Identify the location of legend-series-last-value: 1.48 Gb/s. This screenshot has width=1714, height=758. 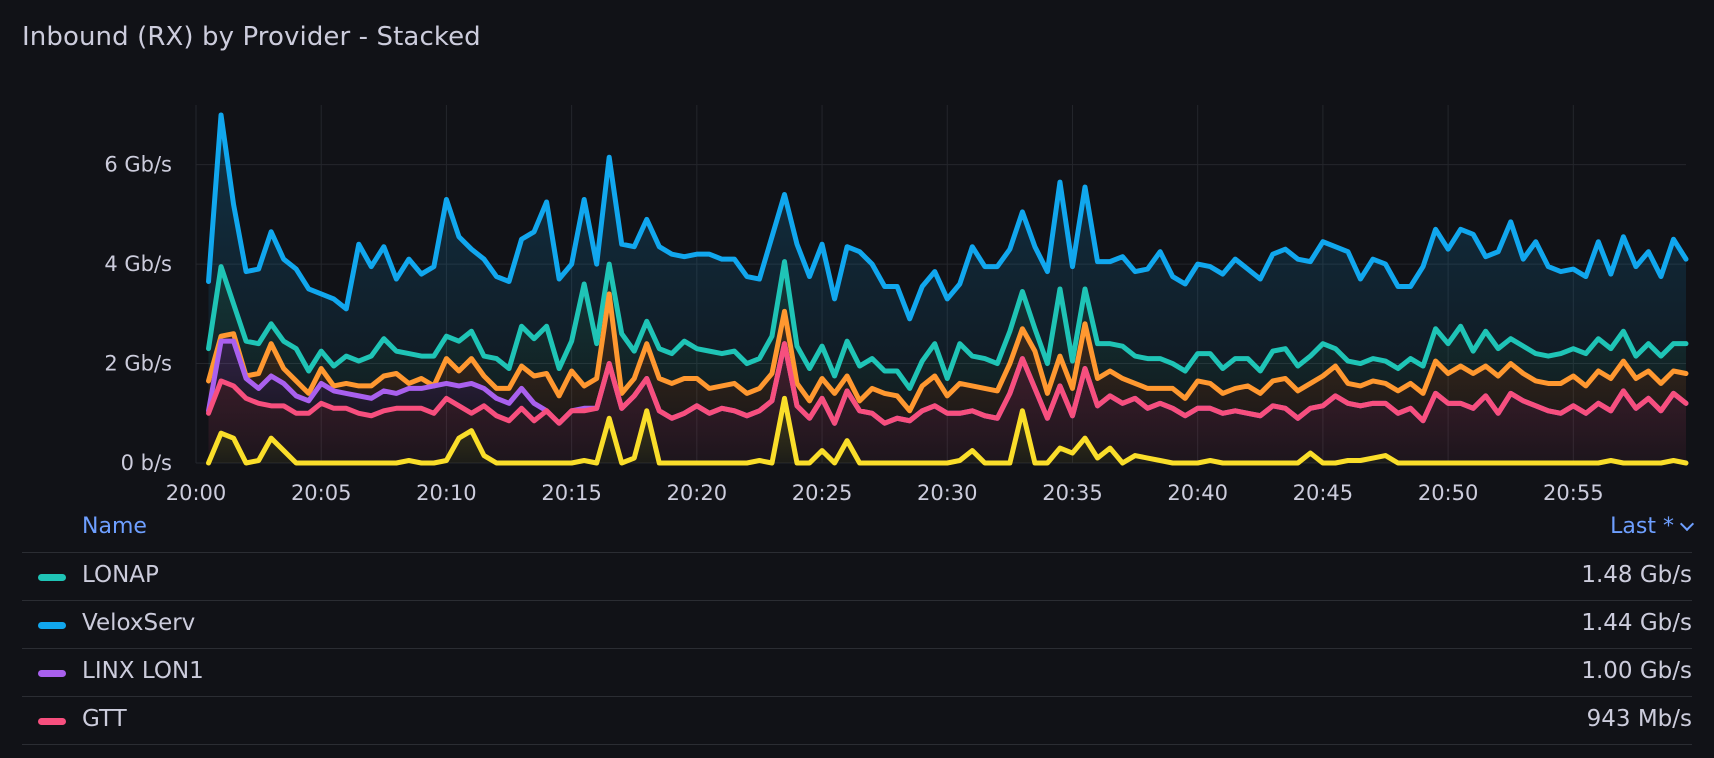
(1636, 575).